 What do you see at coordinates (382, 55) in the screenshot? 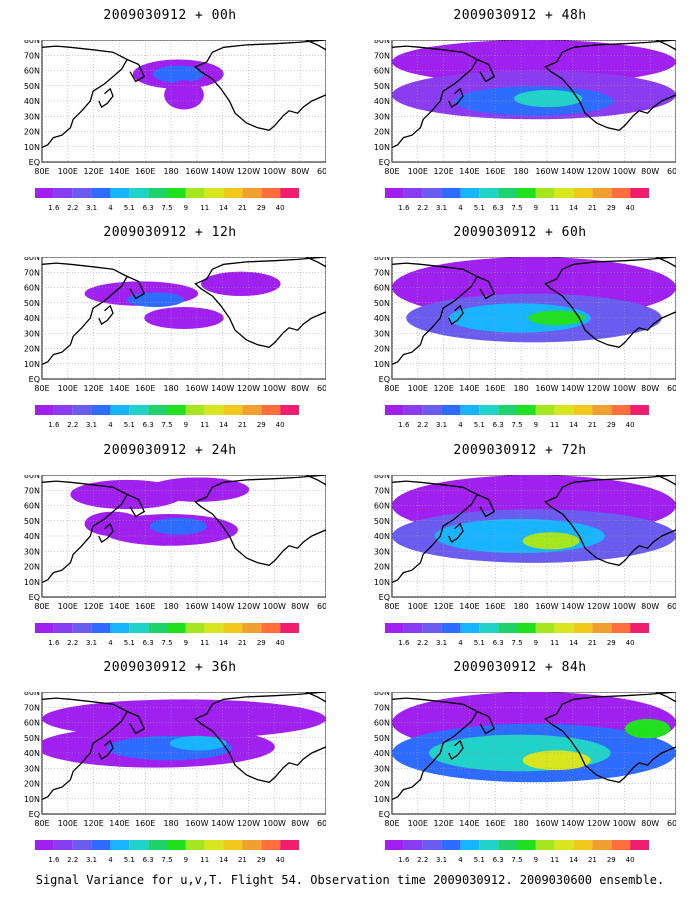
I see `latitude-label: 70N` at bounding box center [382, 55].